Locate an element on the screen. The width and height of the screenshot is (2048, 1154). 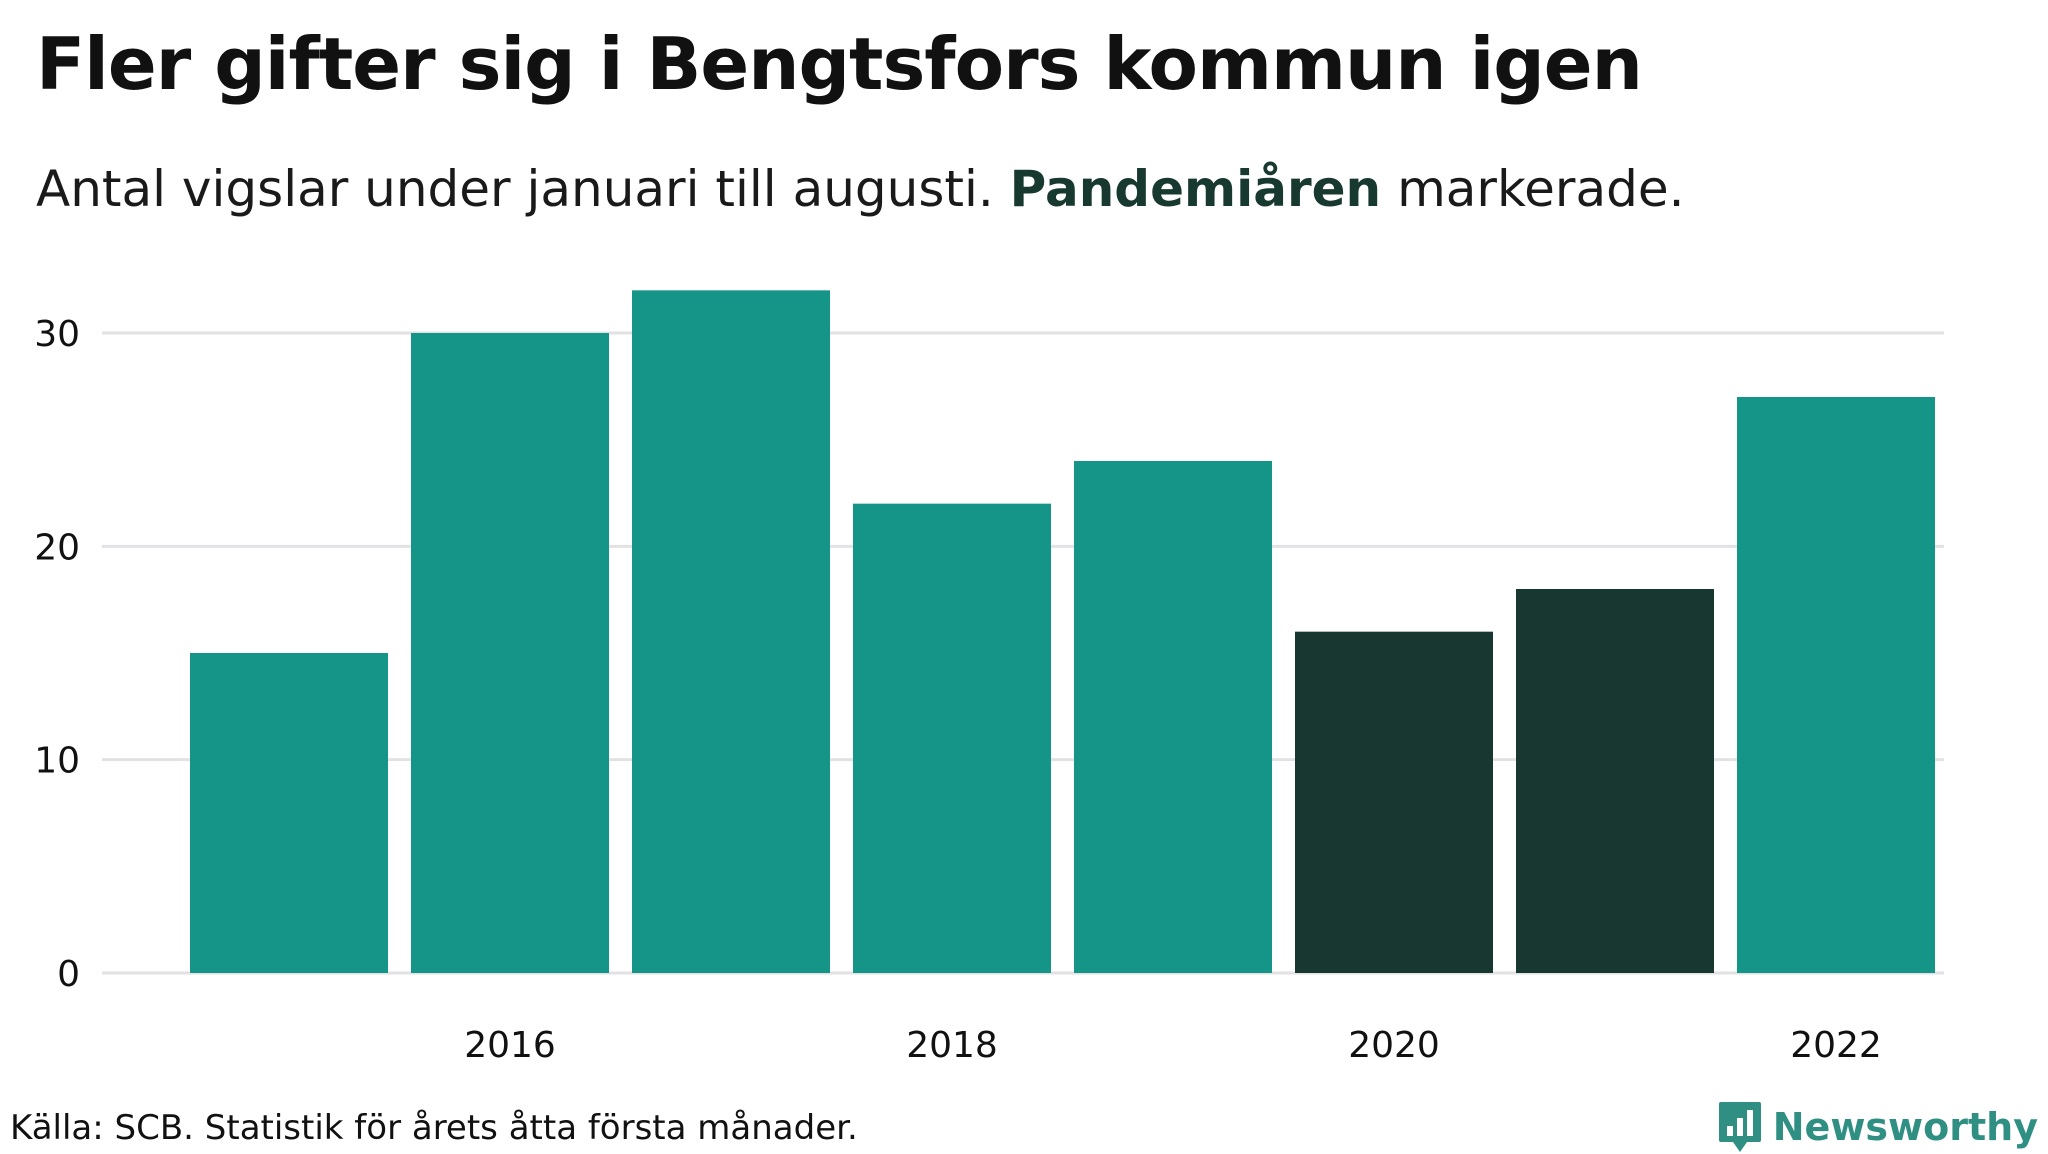
bar-2019 is located at coordinates (1173, 717).